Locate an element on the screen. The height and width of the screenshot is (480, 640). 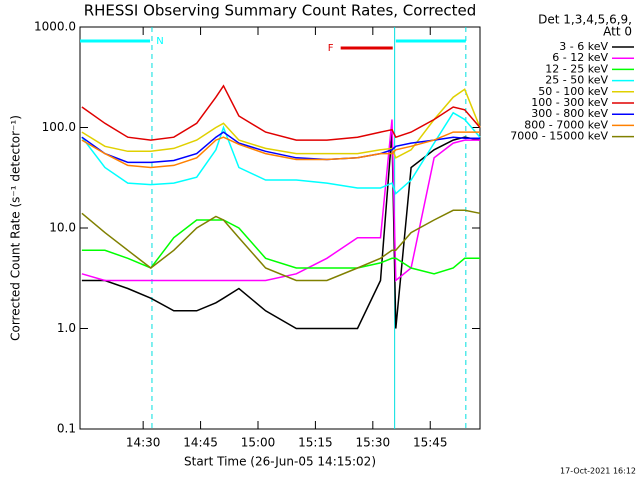
x-tick-label: 14:30 is located at coordinates (143, 443).